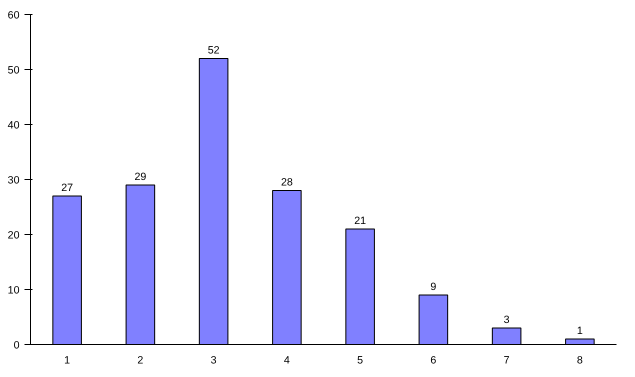 Image resolution: width=635 pixels, height=377 pixels. I want to click on data-label: 21, so click(360, 221).